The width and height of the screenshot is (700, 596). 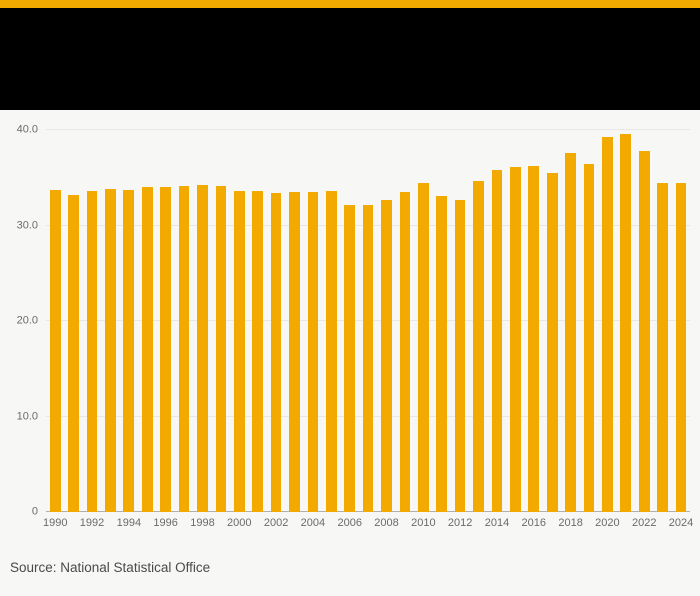 I want to click on bar-slot-1990: 1990, so click(x=55, y=329).